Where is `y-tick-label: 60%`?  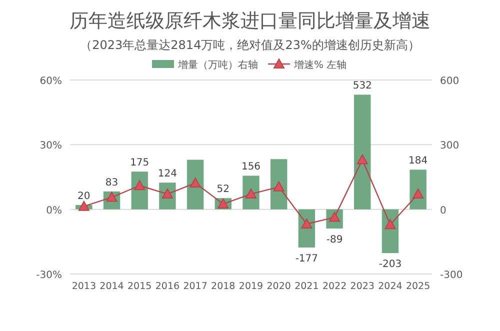 y-tick-label: 60% is located at coordinates (51, 81).